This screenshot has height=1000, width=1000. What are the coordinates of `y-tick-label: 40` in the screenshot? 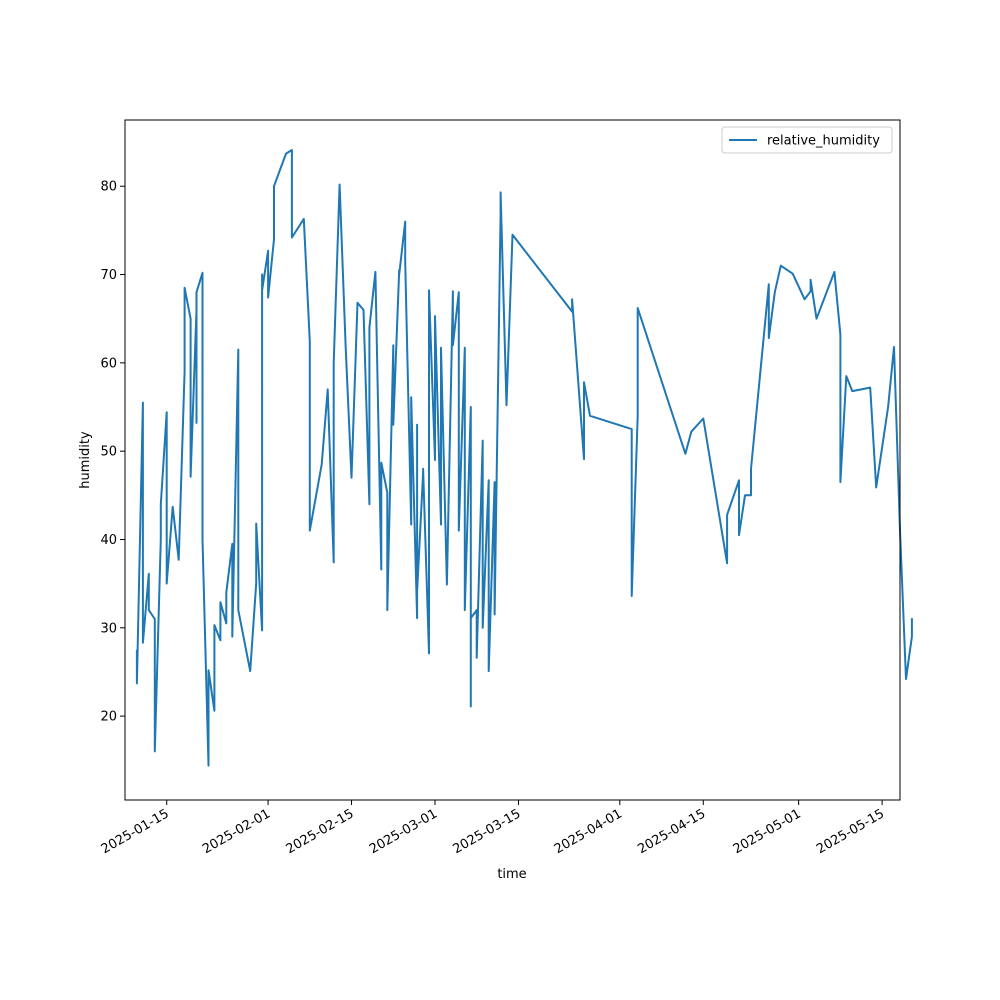 It's located at (108, 540).